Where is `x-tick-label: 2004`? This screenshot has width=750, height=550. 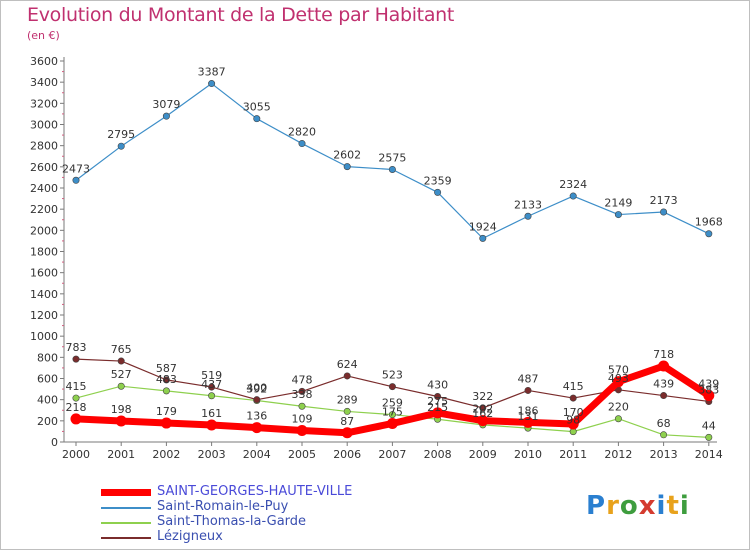 x-tick-label: 2004 is located at coordinates (257, 454).